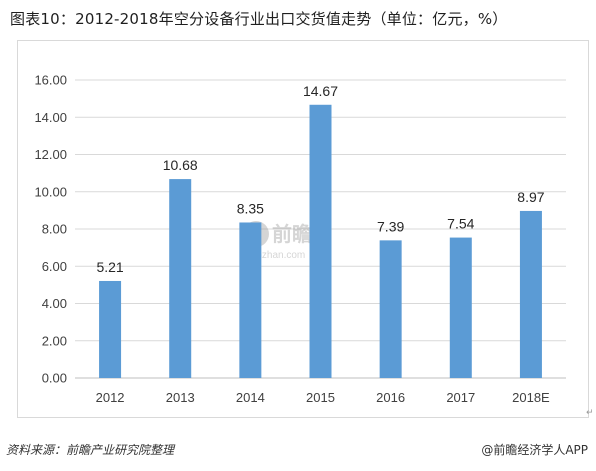  I want to click on bar-2017, so click(460, 307).